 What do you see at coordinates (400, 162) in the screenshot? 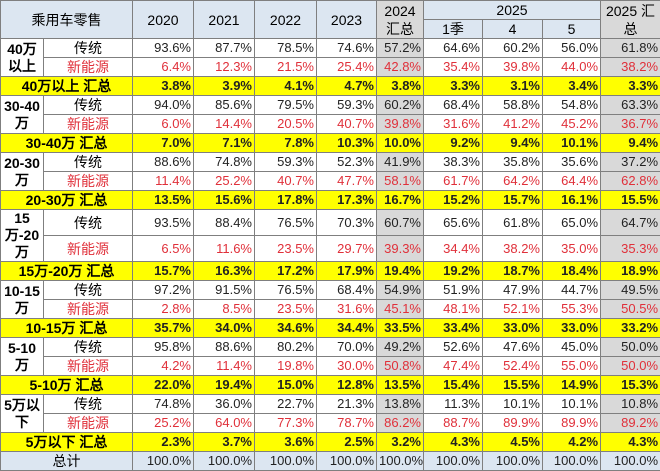
I see `share-cell: 41.9%` at bounding box center [400, 162].